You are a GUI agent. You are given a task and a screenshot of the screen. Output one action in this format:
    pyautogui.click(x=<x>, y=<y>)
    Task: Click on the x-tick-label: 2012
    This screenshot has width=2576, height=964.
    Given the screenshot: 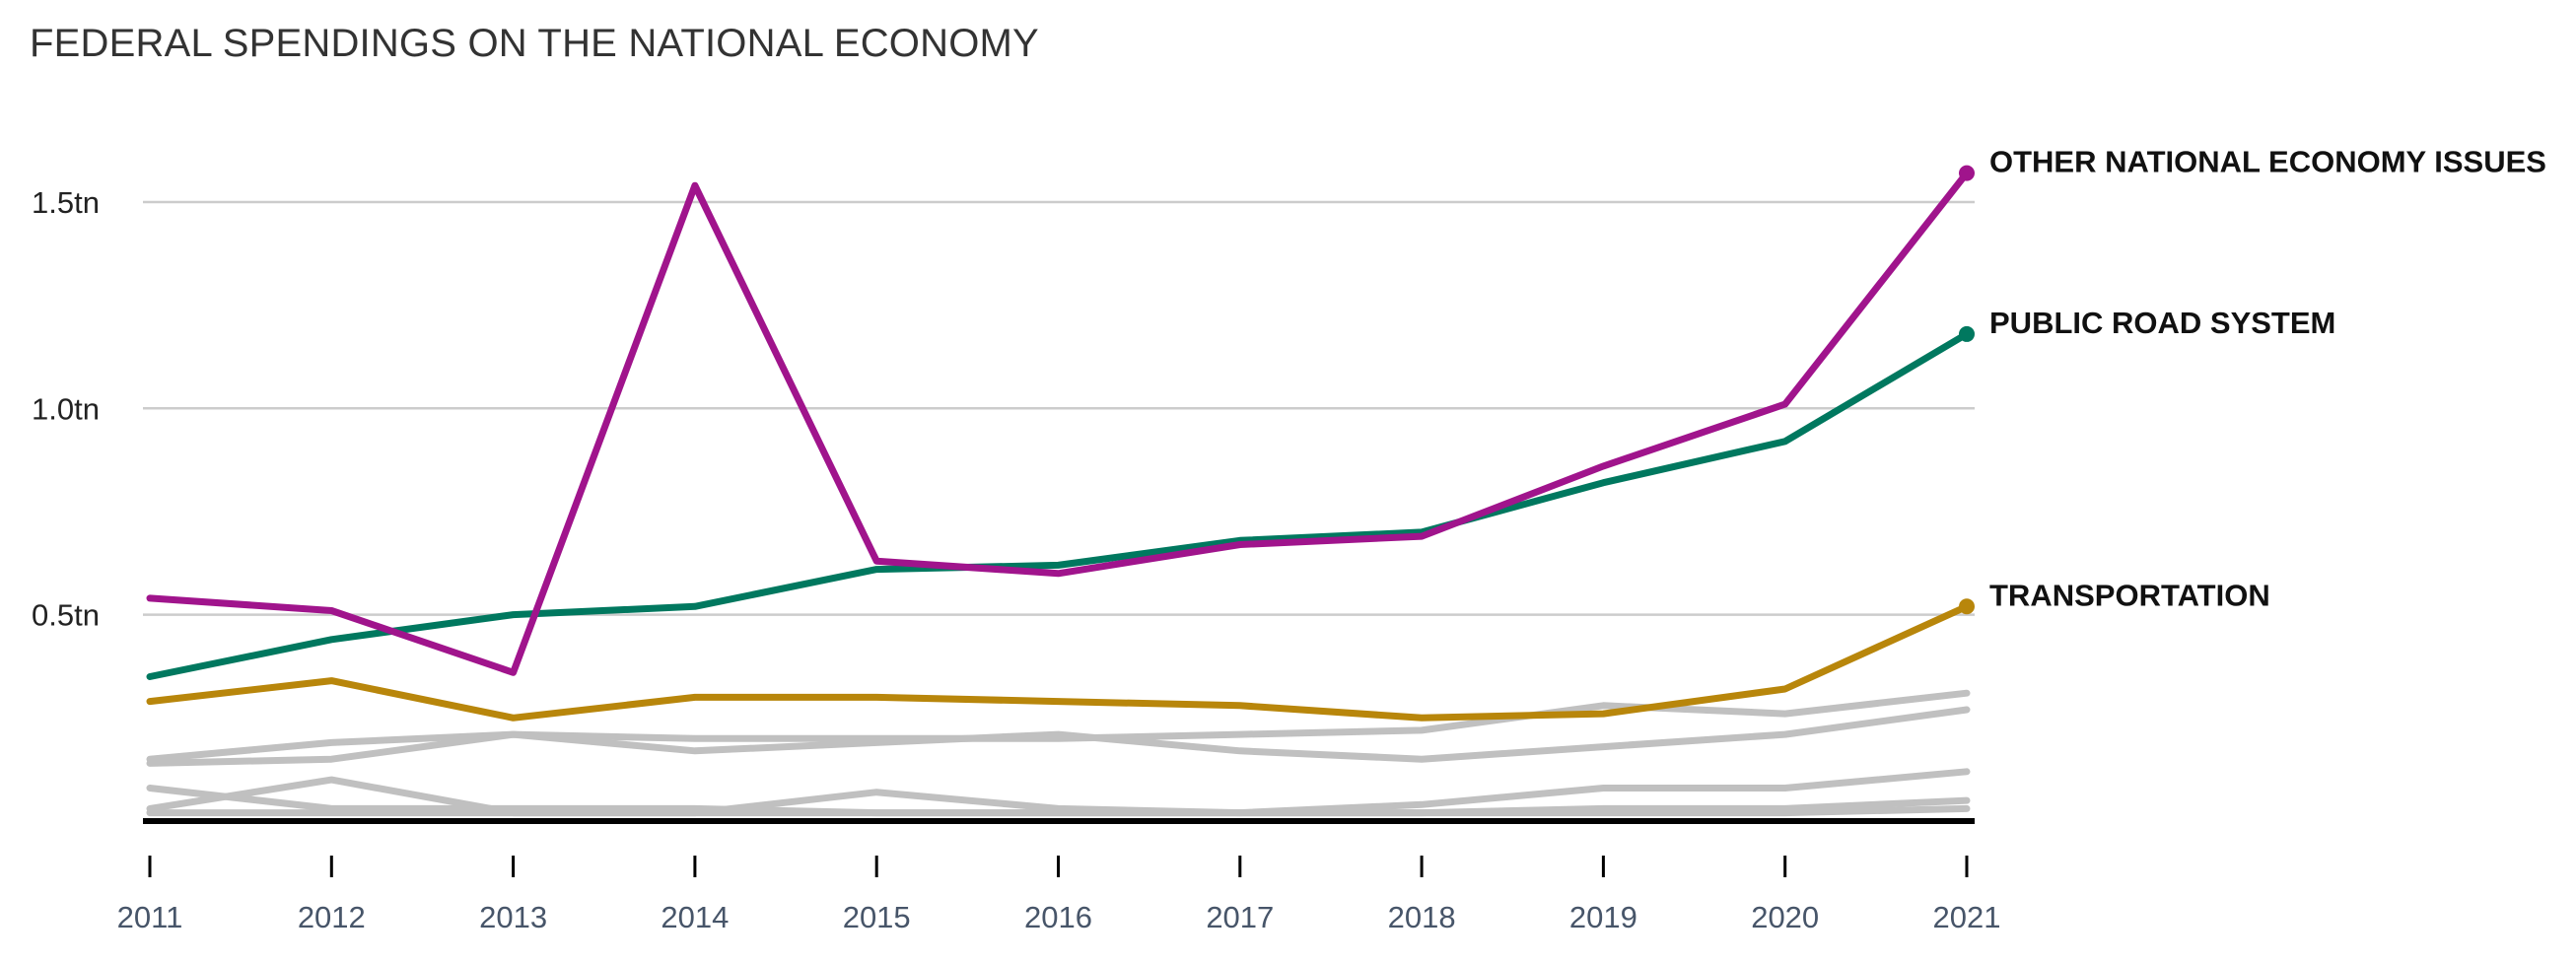 What is the action you would take?
    pyautogui.click(x=332, y=917)
    